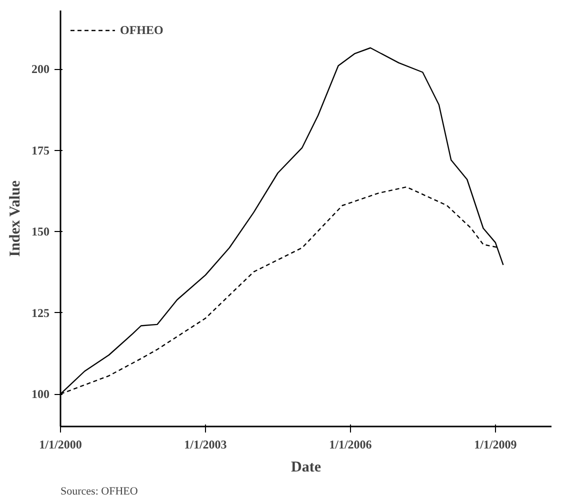  What do you see at coordinates (41, 150) in the screenshot?
I see `y-tick-label: 175` at bounding box center [41, 150].